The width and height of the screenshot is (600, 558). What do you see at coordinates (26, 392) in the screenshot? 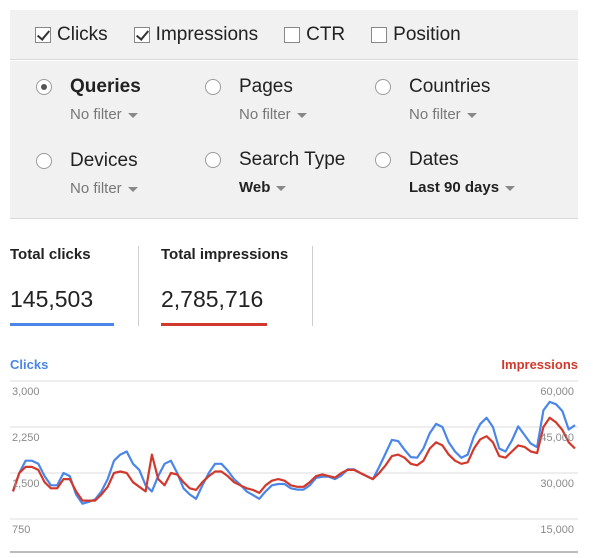
I see `left-tick-label: 3,000` at bounding box center [26, 392].